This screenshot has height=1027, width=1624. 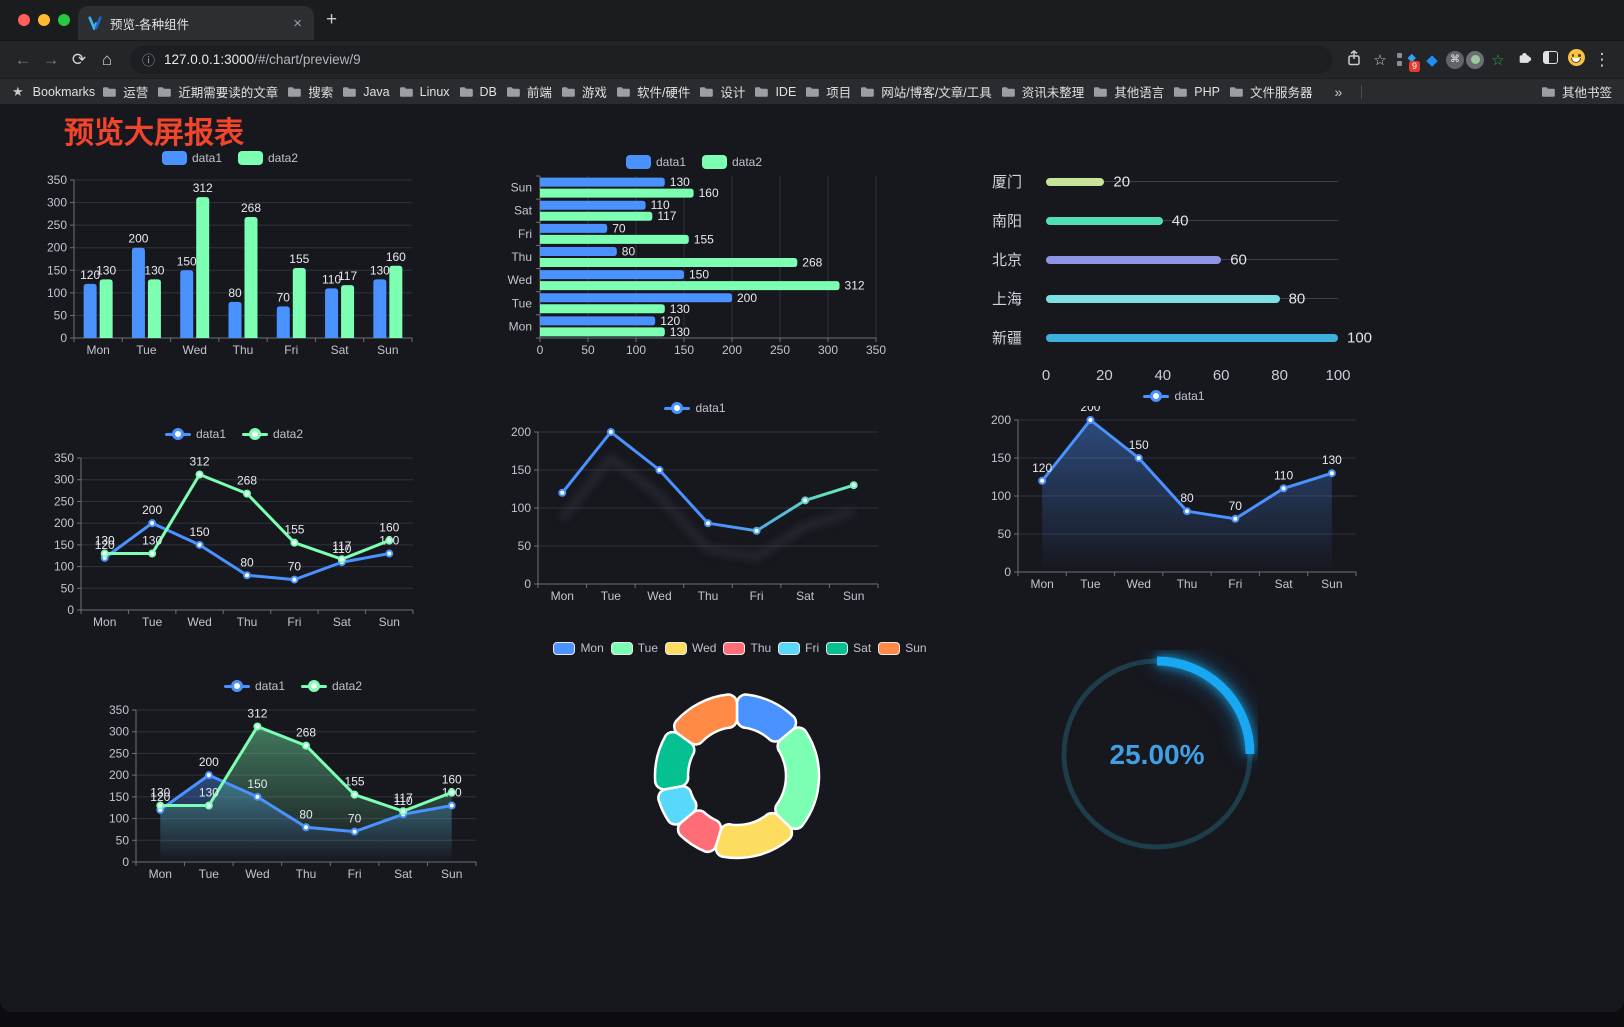 What do you see at coordinates (653, 91) in the screenshot?
I see `bookmark-folder: 软件/硬件` at bounding box center [653, 91].